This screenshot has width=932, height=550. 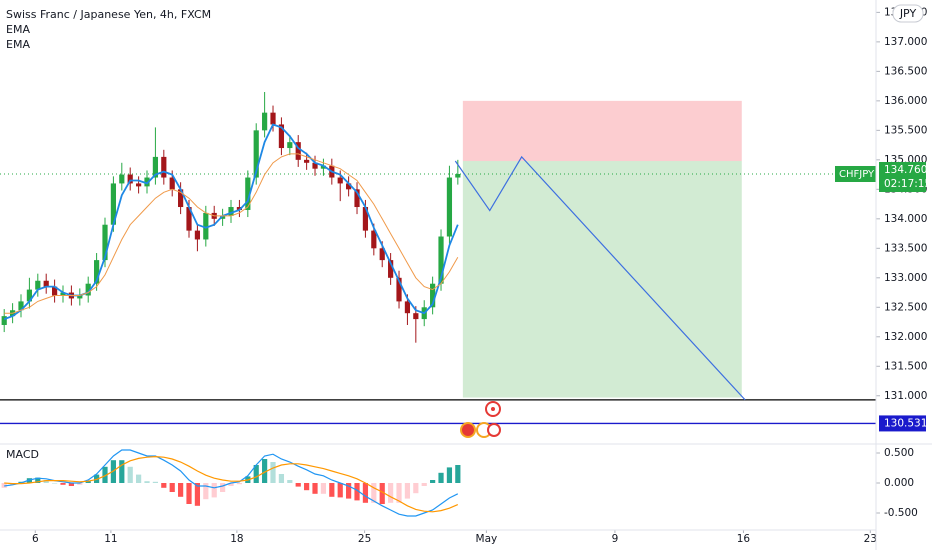 What do you see at coordinates (480, 419) in the screenshot?
I see `chart-icons` at bounding box center [480, 419].